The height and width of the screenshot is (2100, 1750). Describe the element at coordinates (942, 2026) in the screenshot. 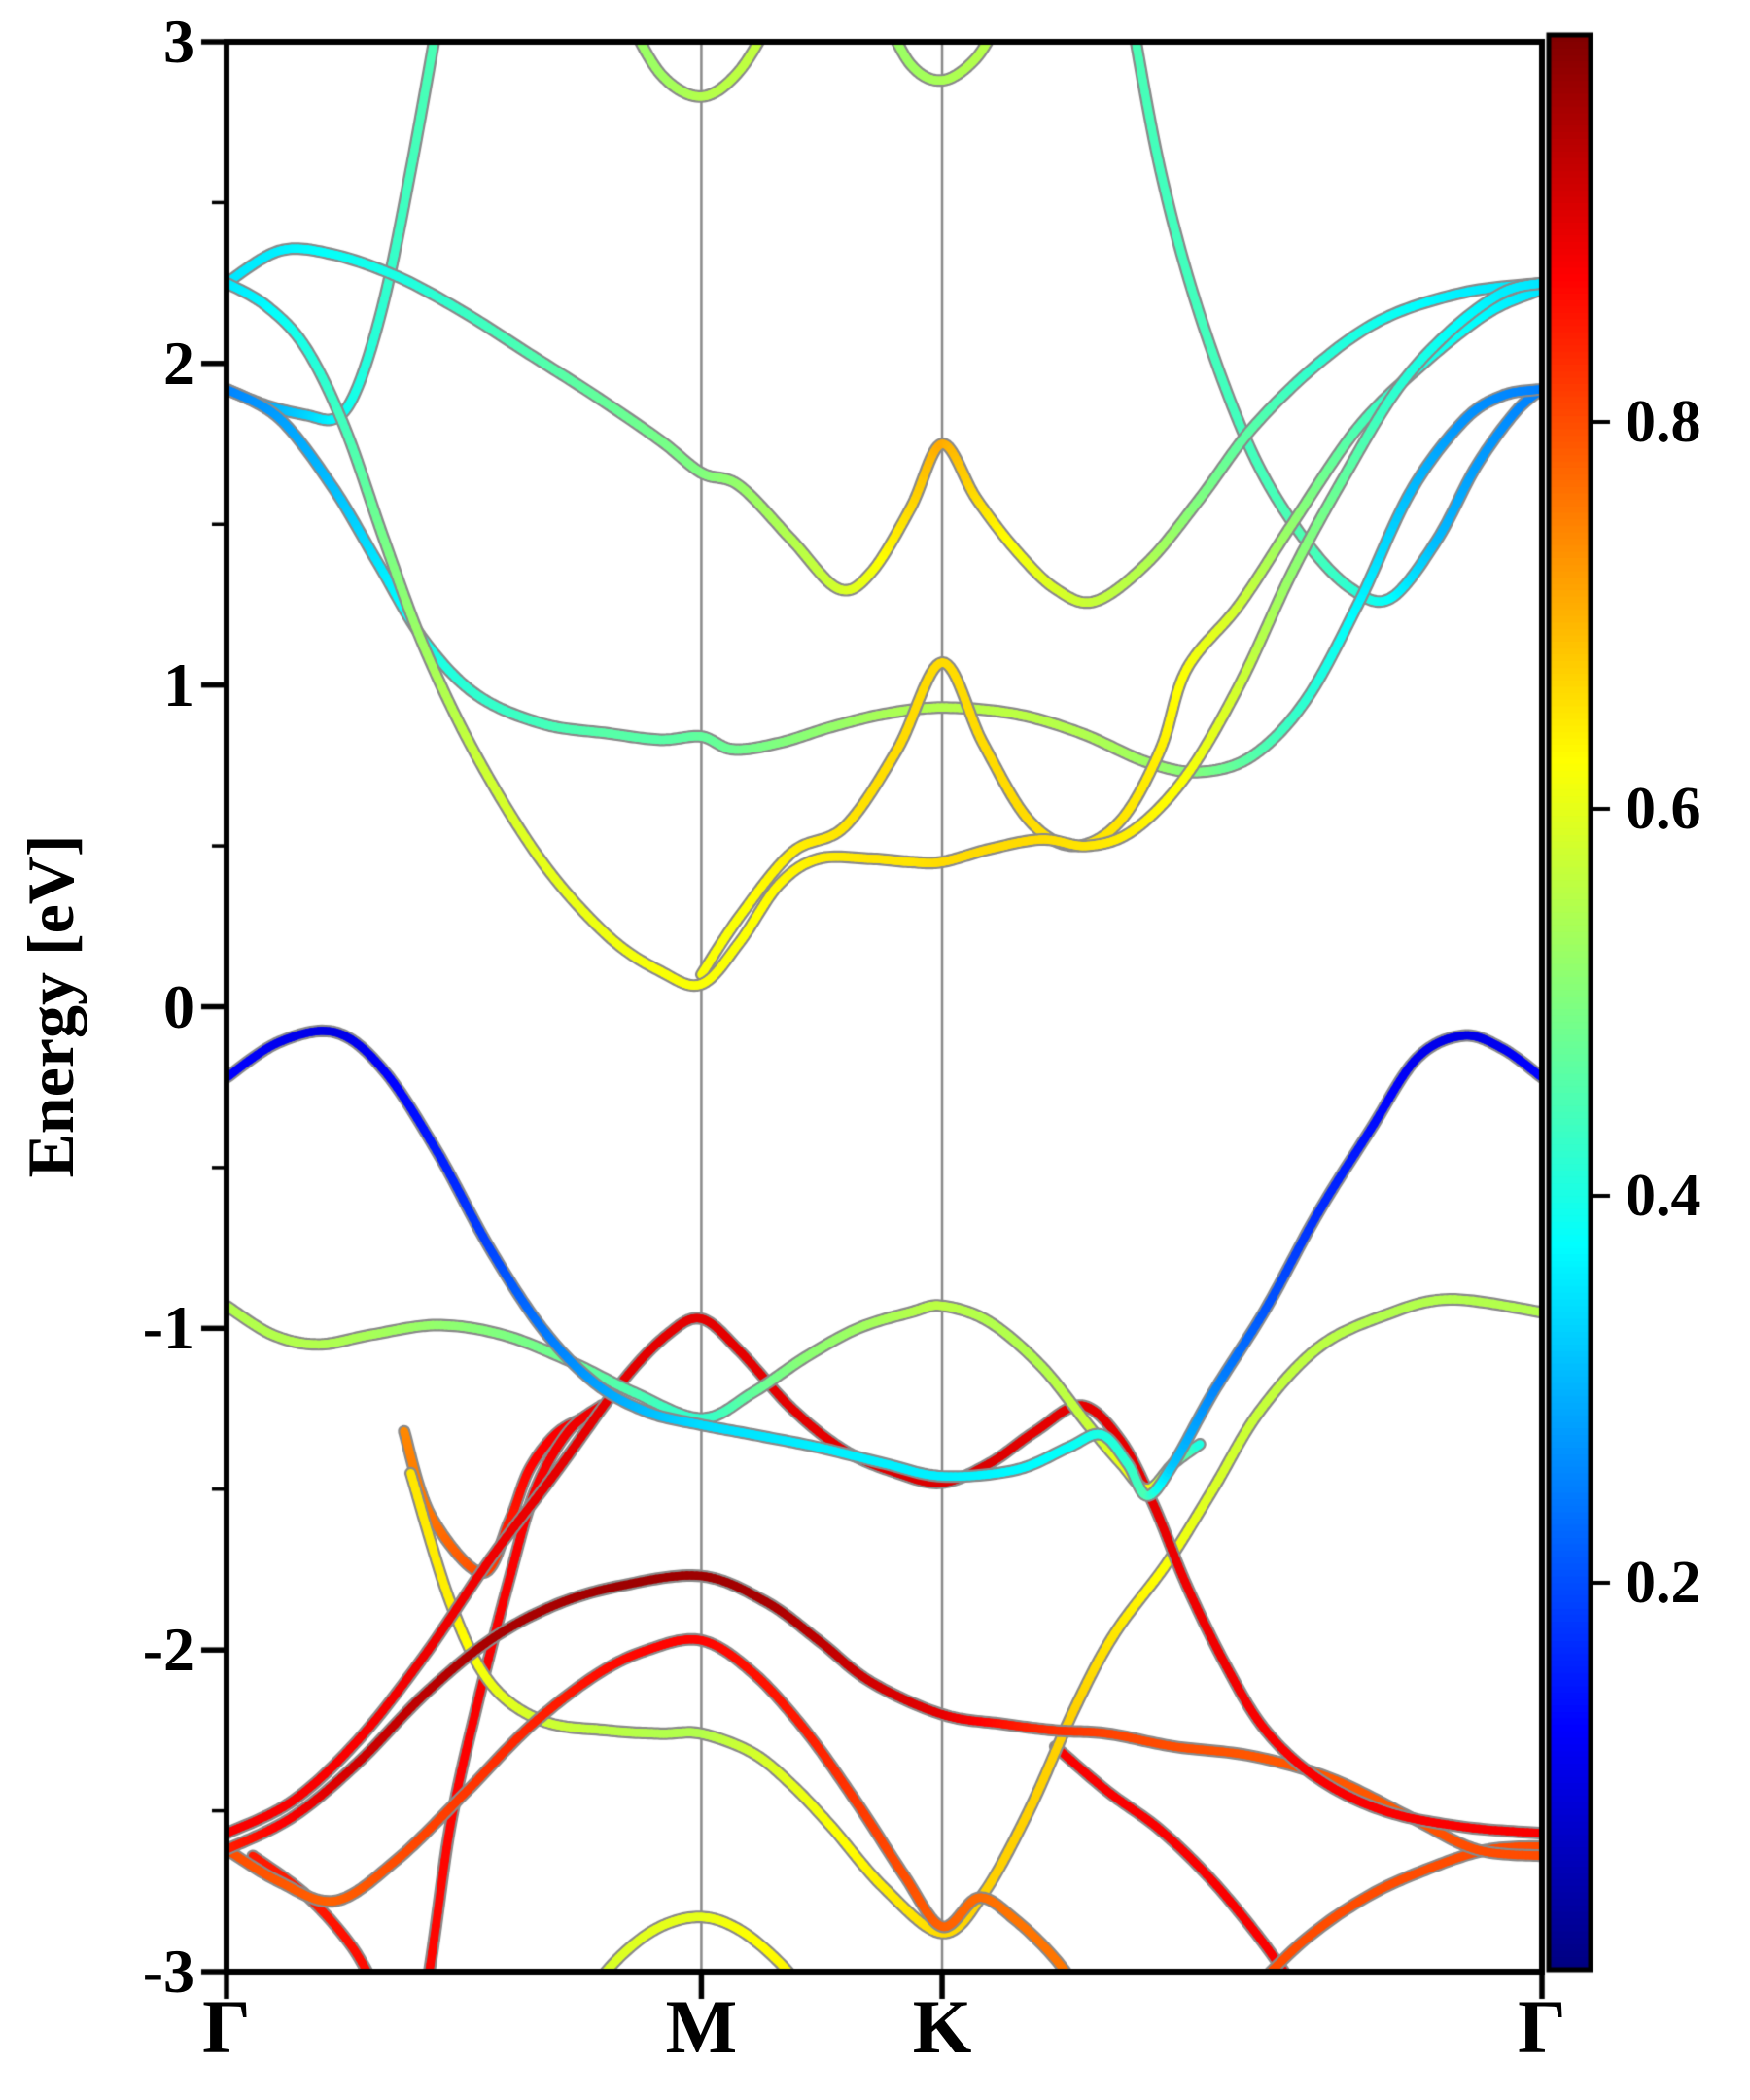

I see `k-point-label-2: K` at that location.